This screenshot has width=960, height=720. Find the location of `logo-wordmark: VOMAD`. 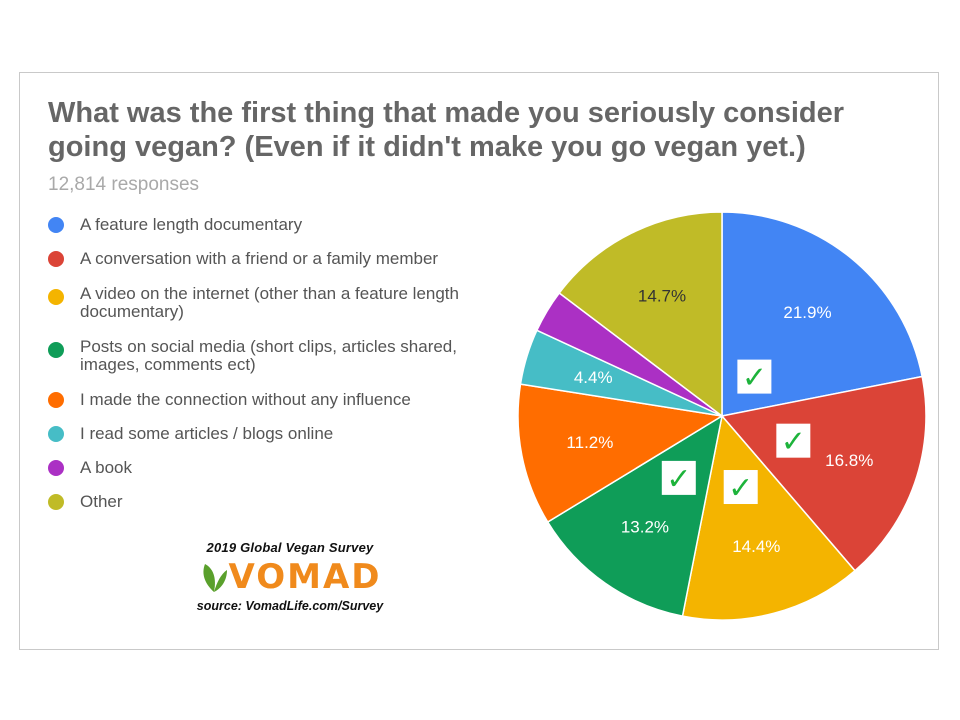

logo-wordmark: VOMAD is located at coordinates (305, 577).